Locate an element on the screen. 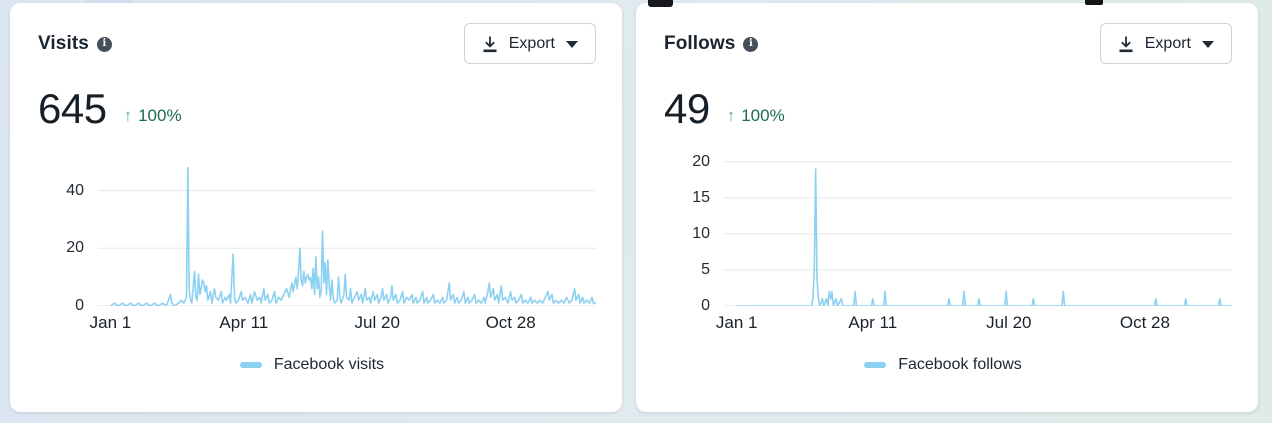 Image resolution: width=1272 pixels, height=423 pixels. card-title: Visits is located at coordinates (63, 43).